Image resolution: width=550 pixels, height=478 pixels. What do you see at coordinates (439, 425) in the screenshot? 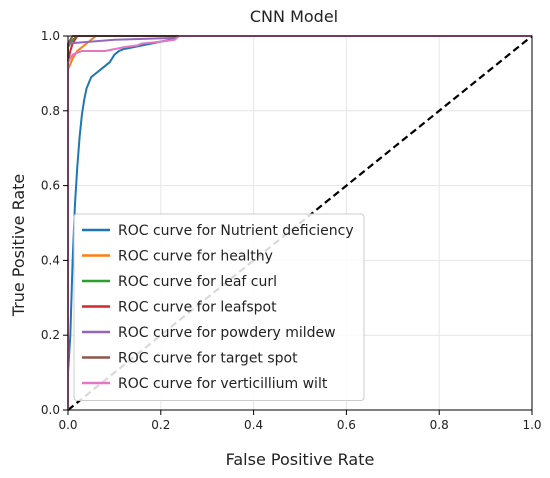
I see `x-tick-label: 0.8` at bounding box center [439, 425].